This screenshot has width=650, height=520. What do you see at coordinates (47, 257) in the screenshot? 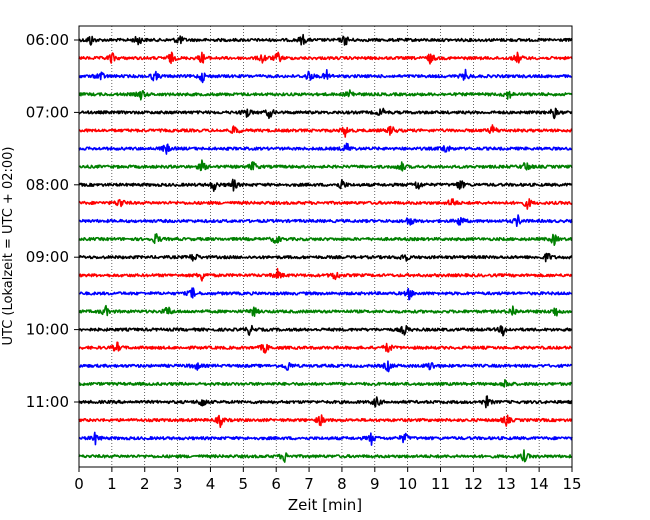
I see `y-tick-label: 09:00` at bounding box center [47, 257].